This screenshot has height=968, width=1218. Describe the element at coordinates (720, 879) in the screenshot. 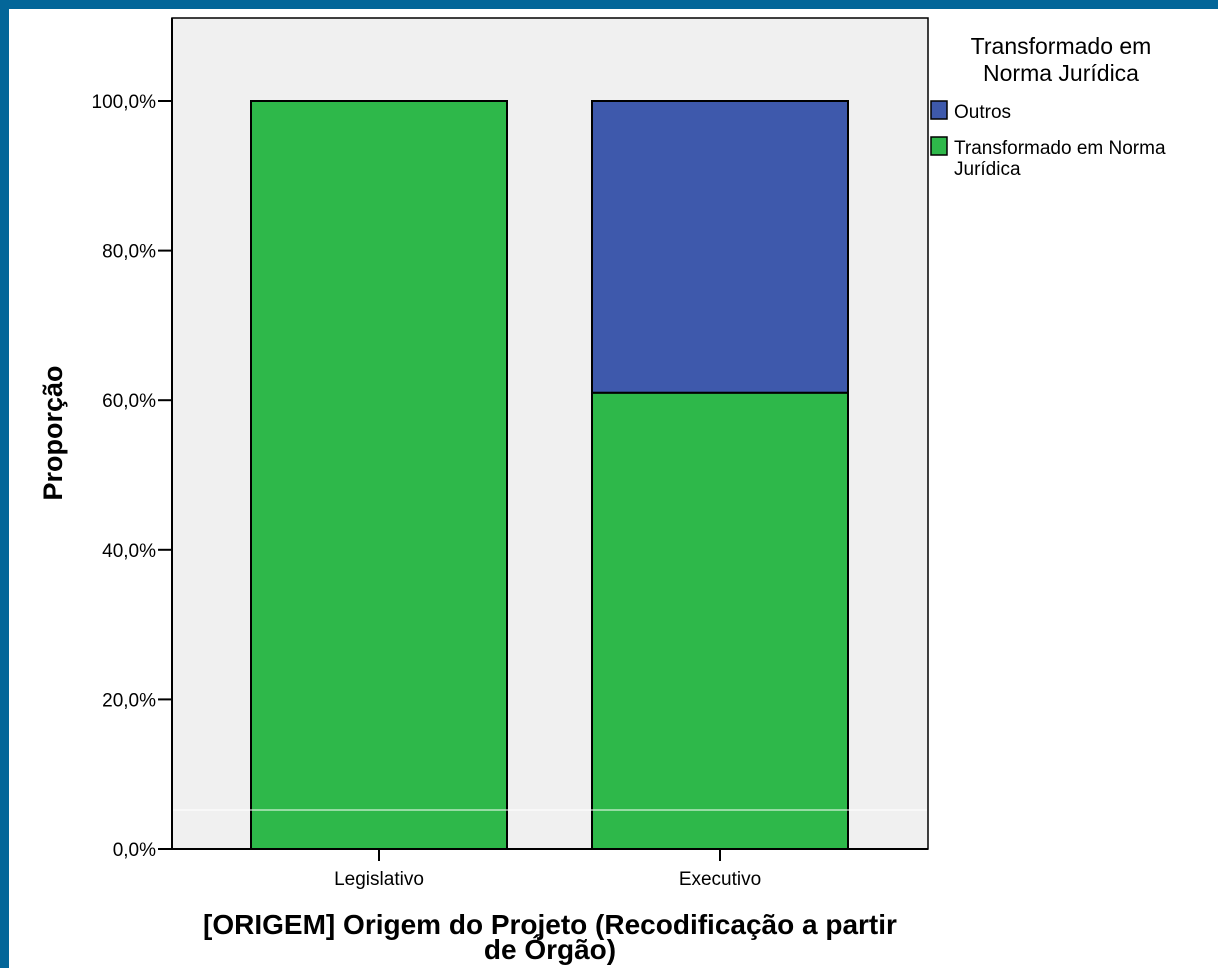

I see `x-tick-label: Executivo` at that location.